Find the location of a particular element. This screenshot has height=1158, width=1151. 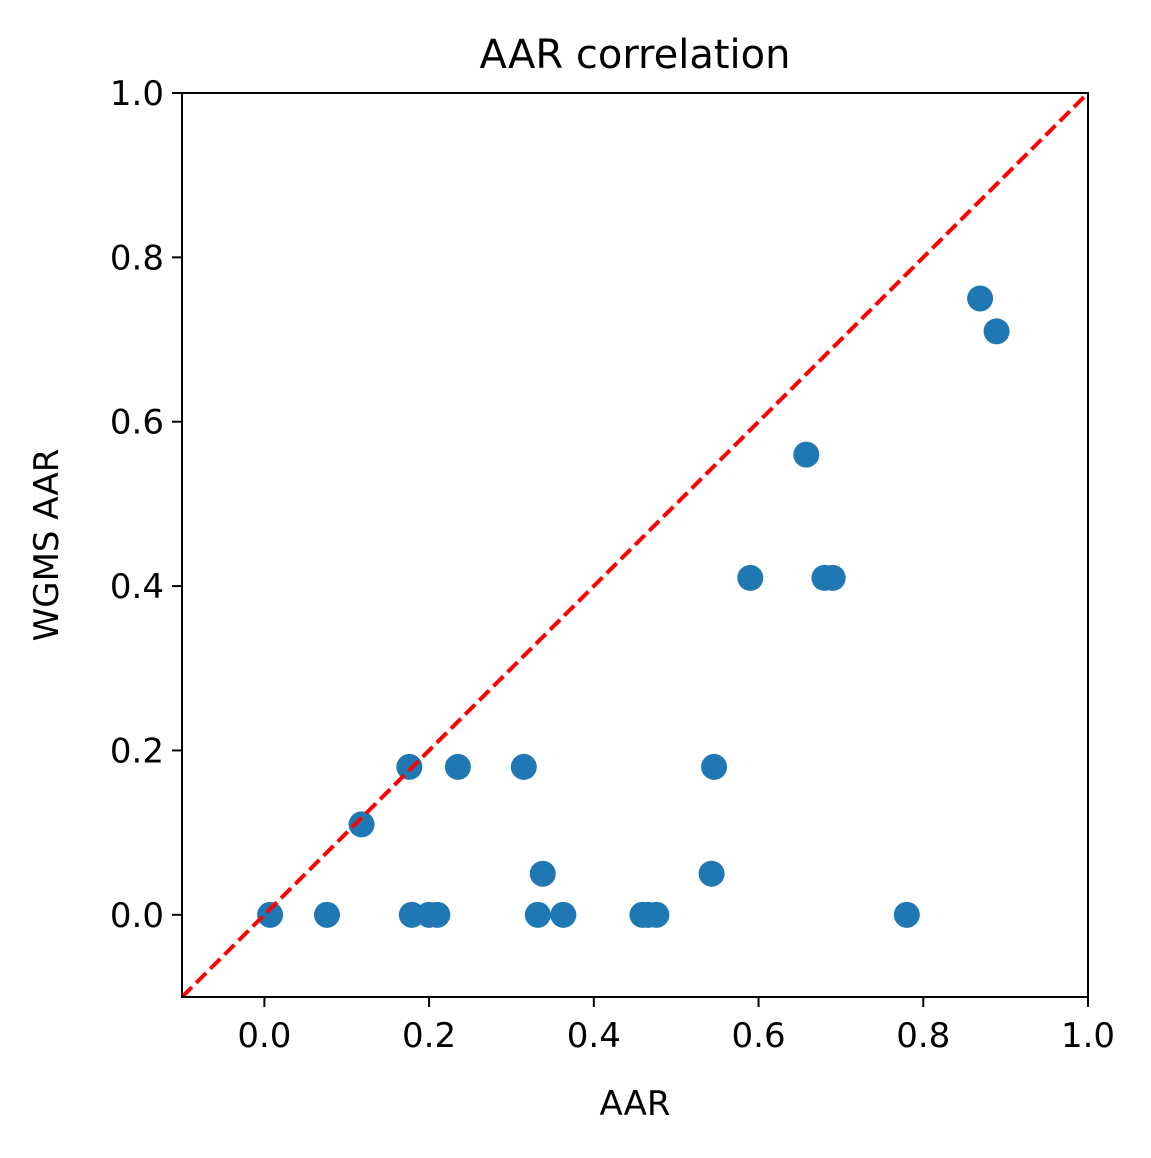

y-axis-label: WGMS AAR is located at coordinates (47, 545).